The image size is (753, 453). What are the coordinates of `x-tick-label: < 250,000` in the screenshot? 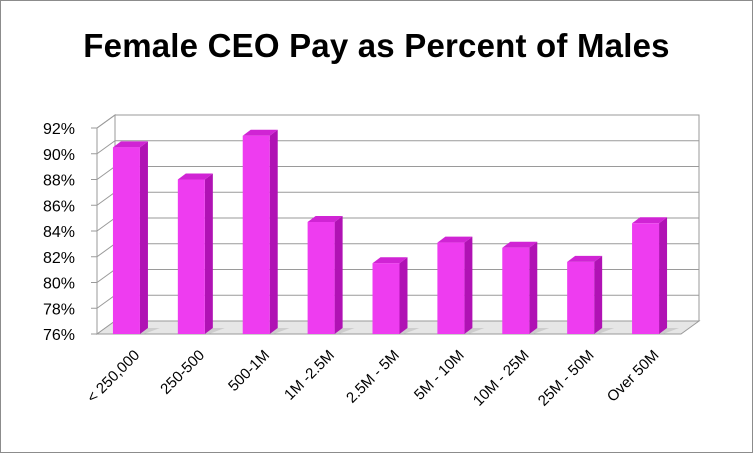 It's located at (114, 377).